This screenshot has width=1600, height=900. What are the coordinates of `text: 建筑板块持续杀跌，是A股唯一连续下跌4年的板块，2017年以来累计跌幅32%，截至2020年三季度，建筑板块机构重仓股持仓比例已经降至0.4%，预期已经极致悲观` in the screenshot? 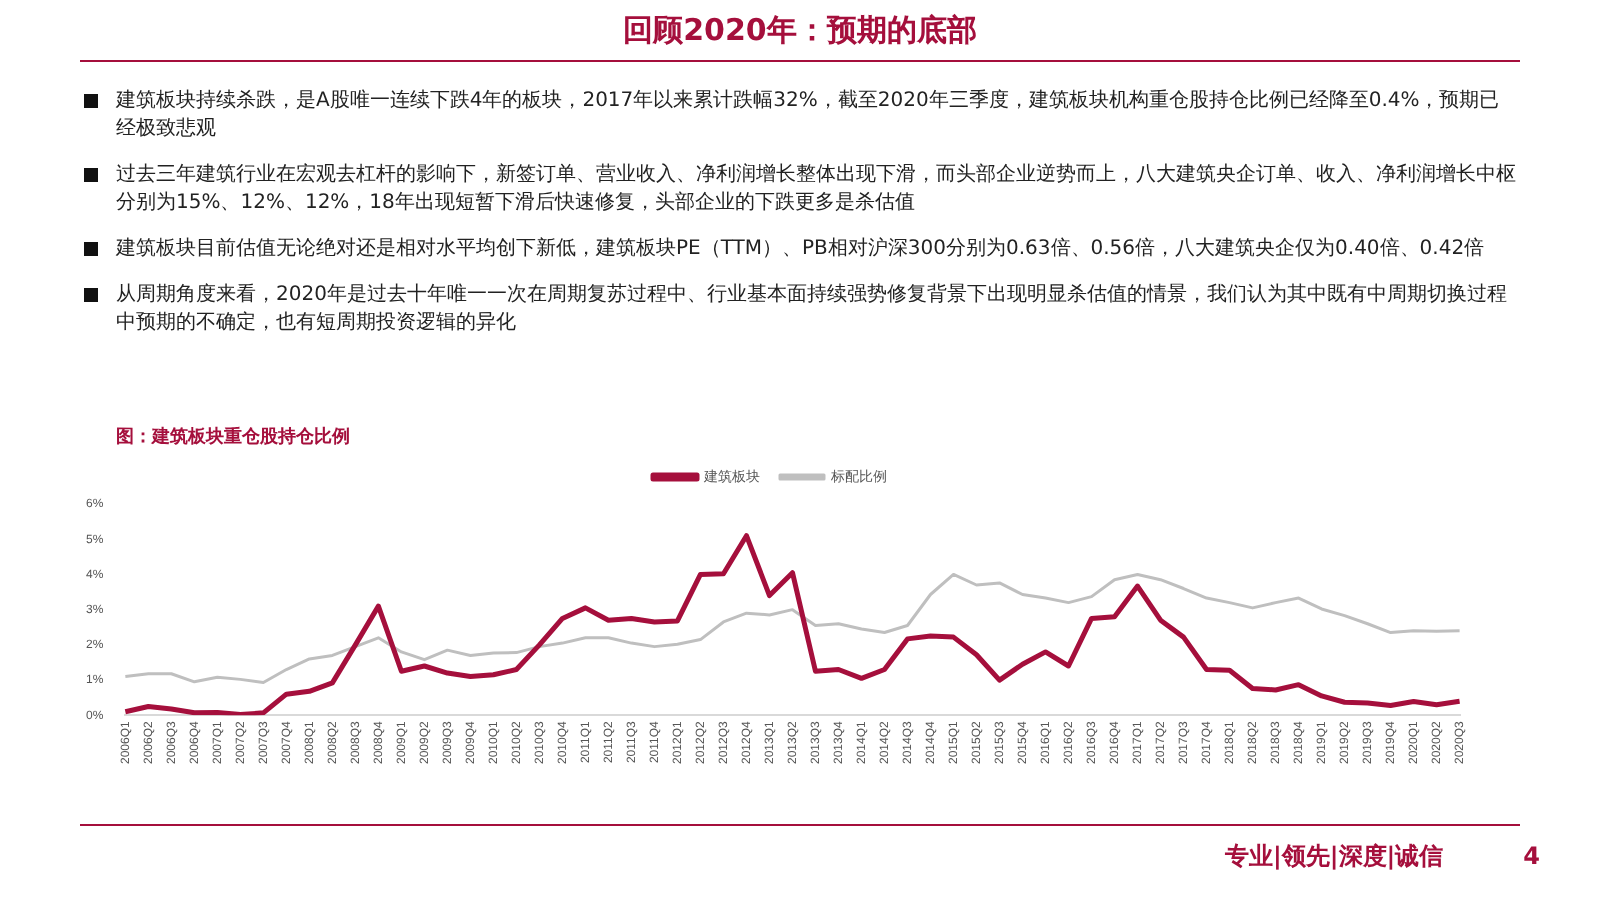 It's located at (809, 116).